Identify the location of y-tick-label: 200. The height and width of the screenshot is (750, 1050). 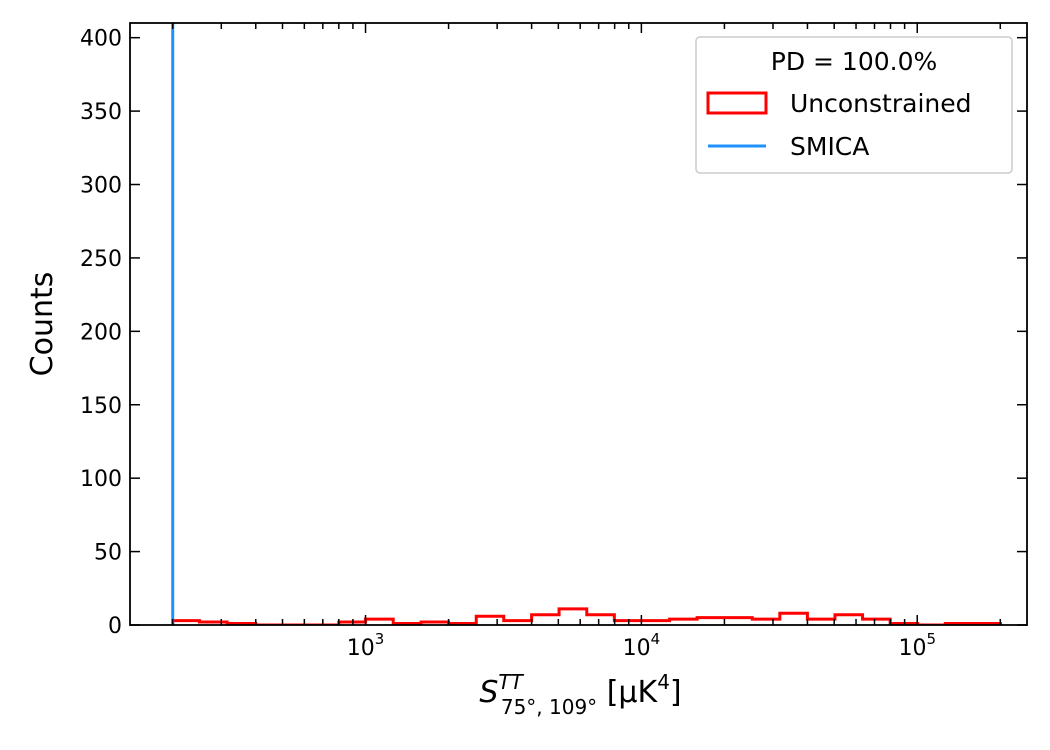
(101, 332).